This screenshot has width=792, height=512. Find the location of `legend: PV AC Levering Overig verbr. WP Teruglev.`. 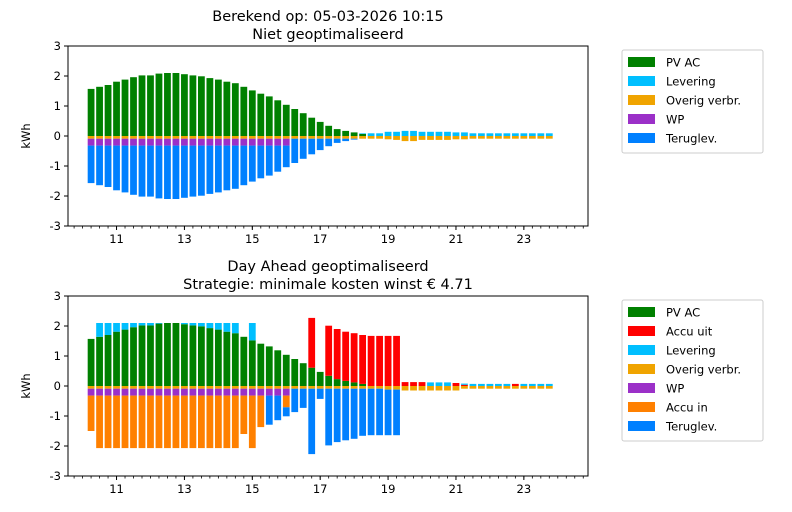

legend: PV AC Levering Overig verbr. WP Teruglev. is located at coordinates (692, 101).